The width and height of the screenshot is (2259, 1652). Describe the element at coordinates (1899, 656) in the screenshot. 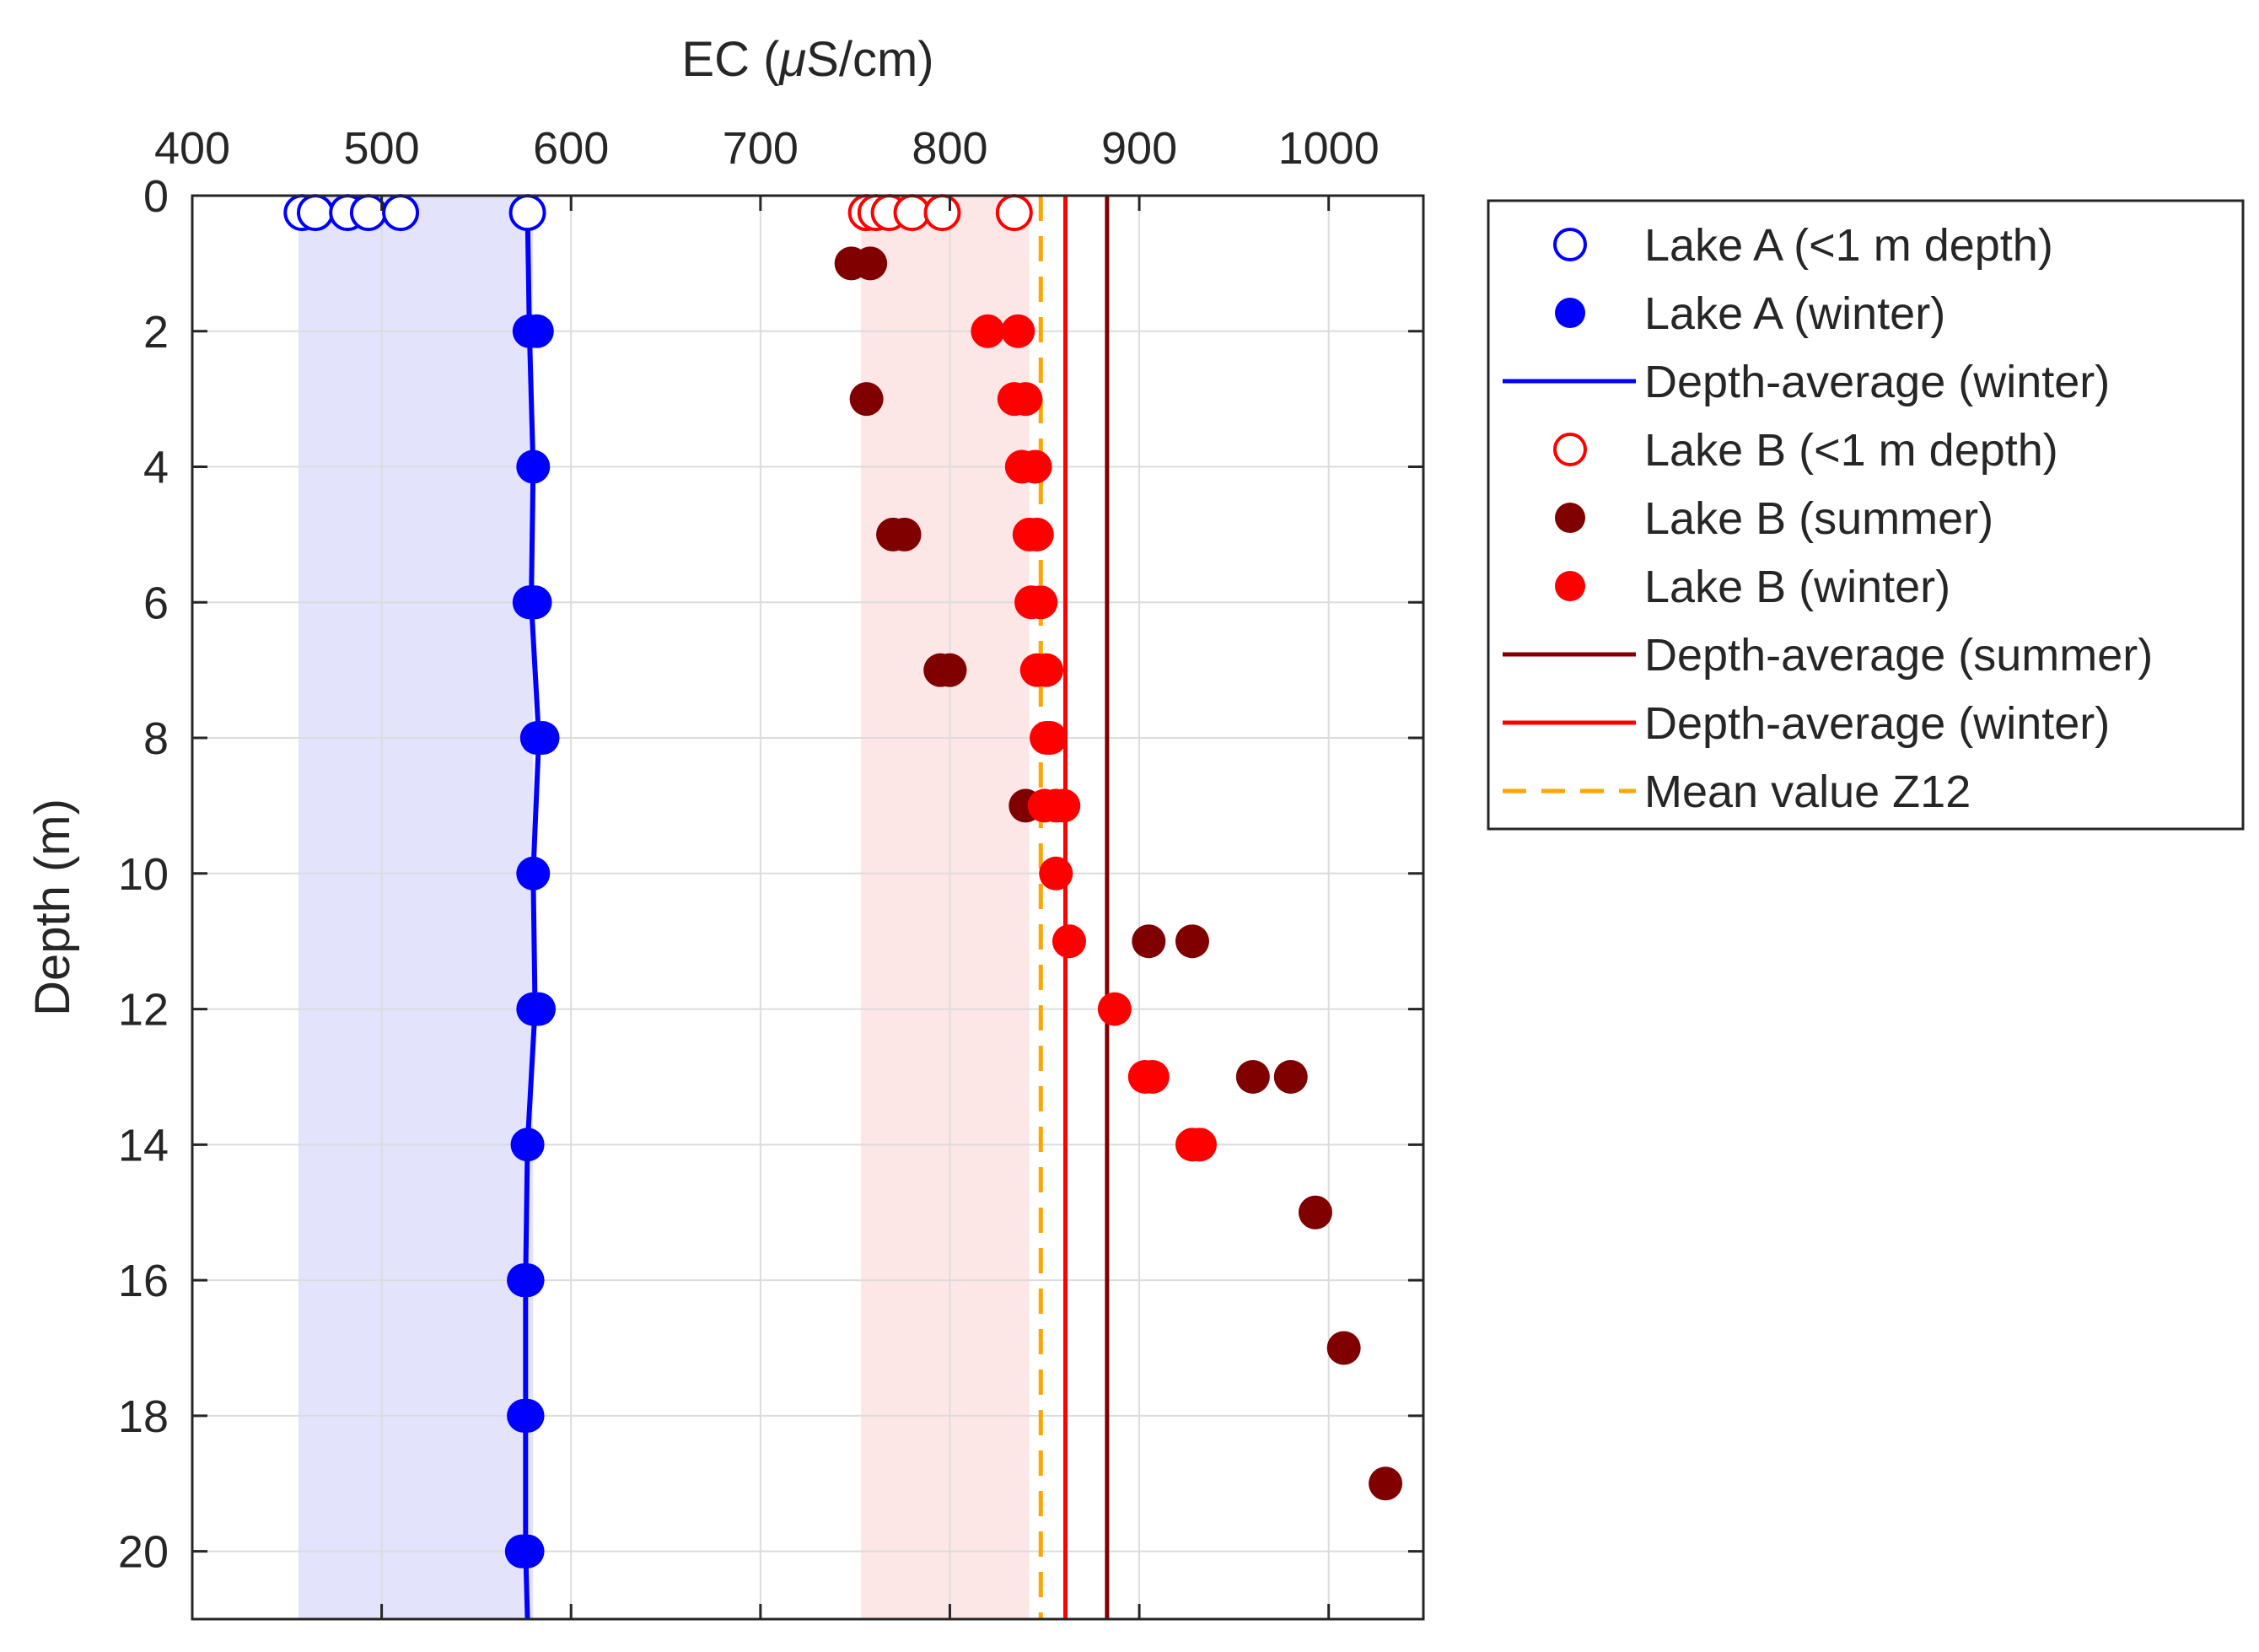

I see `legend-label-depth-average-summer: Depth-average (summer)` at that location.